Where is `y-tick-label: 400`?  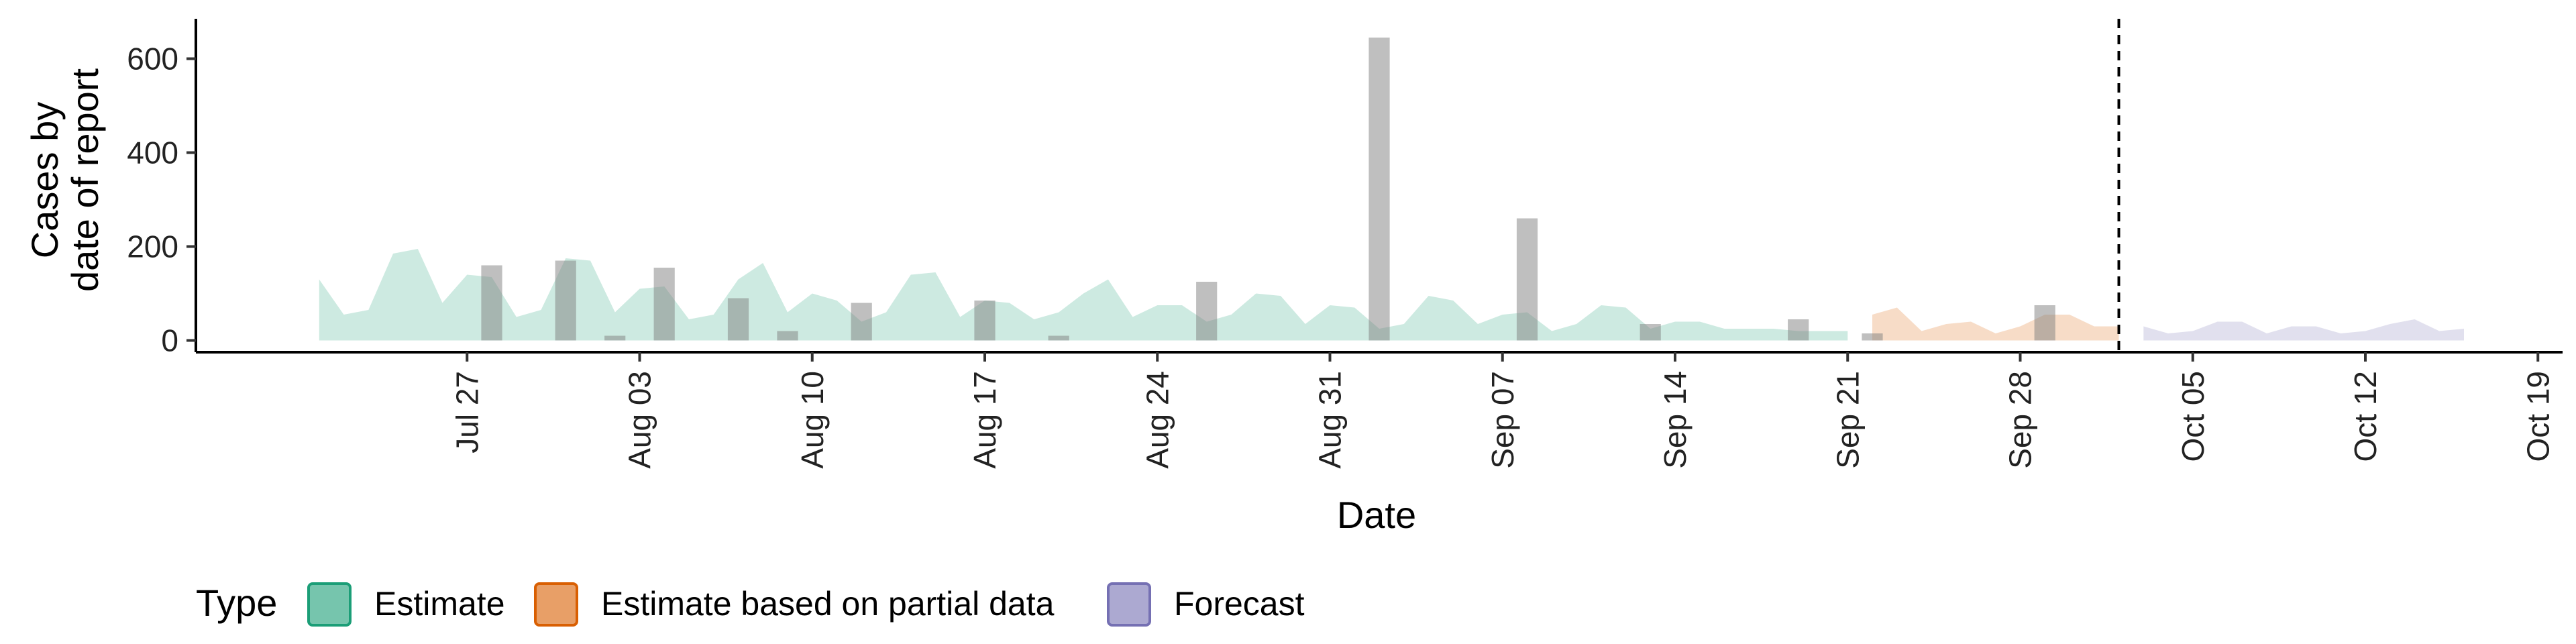
y-tick-label: 400 is located at coordinates (152, 153).